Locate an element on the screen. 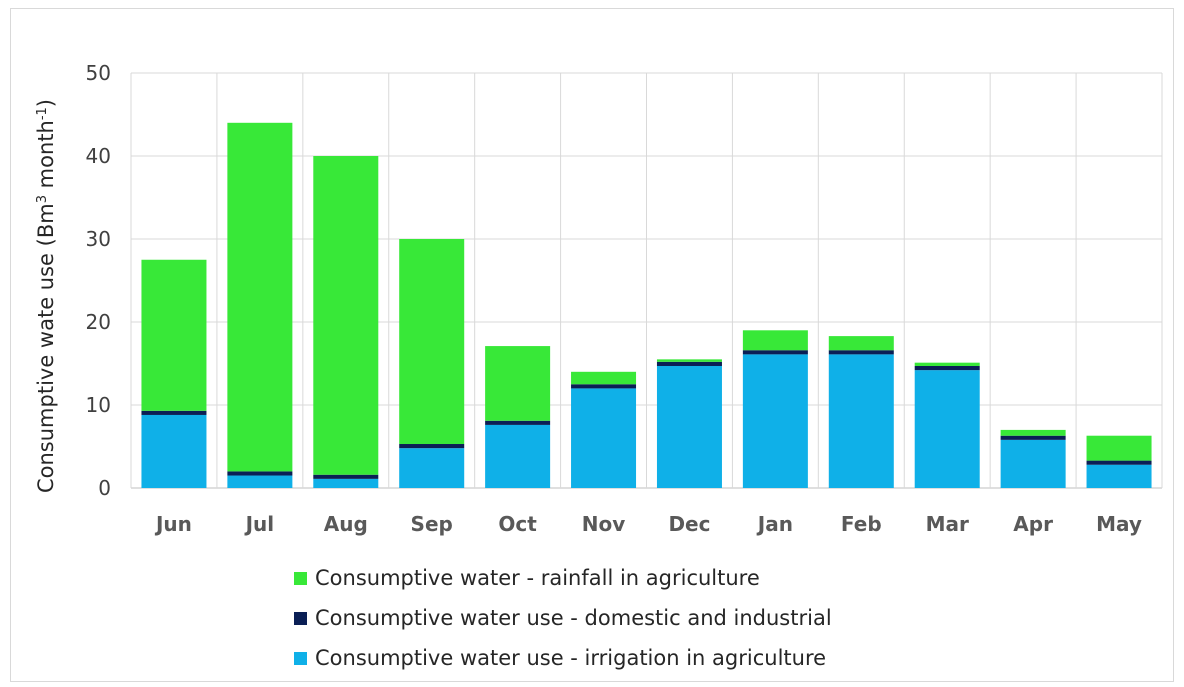 The image size is (1184, 687). x-tick-label: Sep is located at coordinates (432, 524).